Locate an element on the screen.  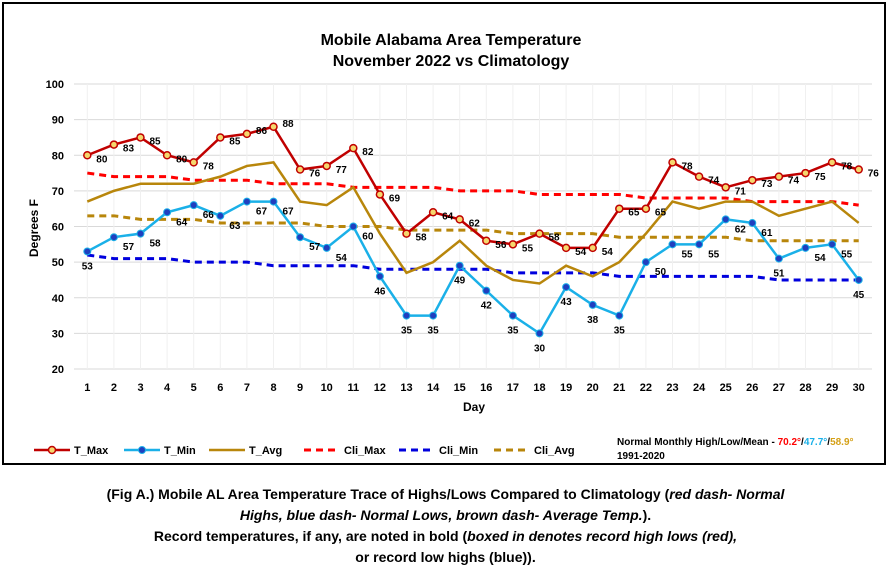
t-max-label: 54 is located at coordinates (581, 252).